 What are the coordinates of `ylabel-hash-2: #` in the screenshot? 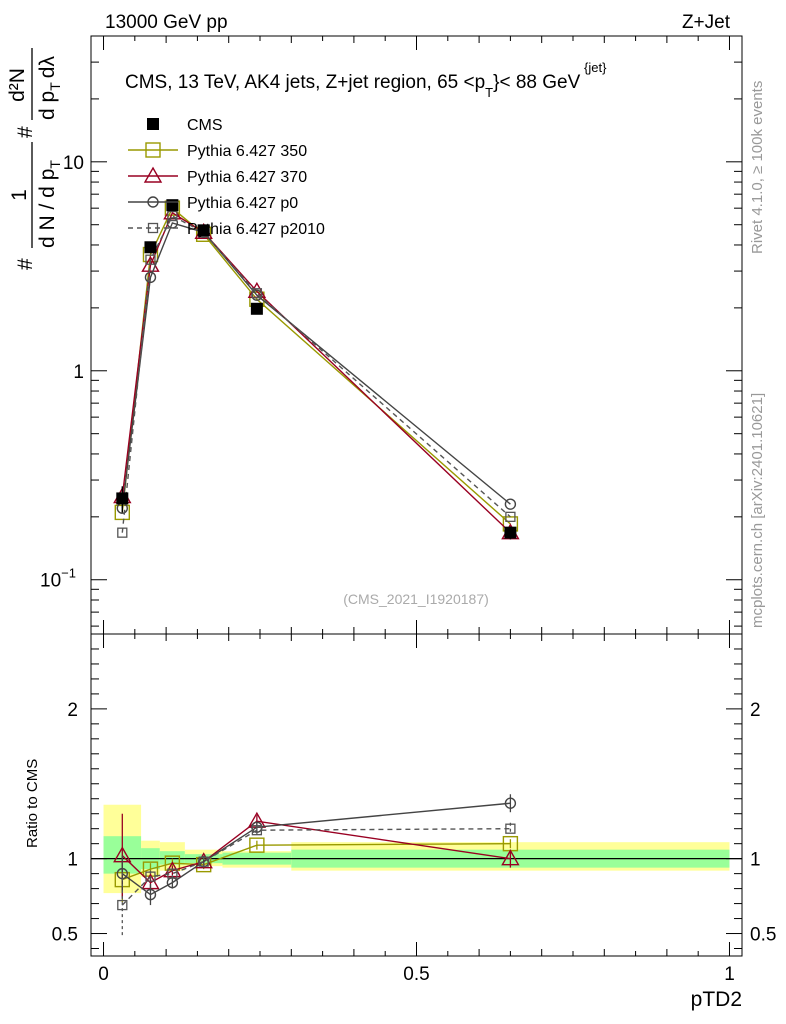 It's located at (25, 132).